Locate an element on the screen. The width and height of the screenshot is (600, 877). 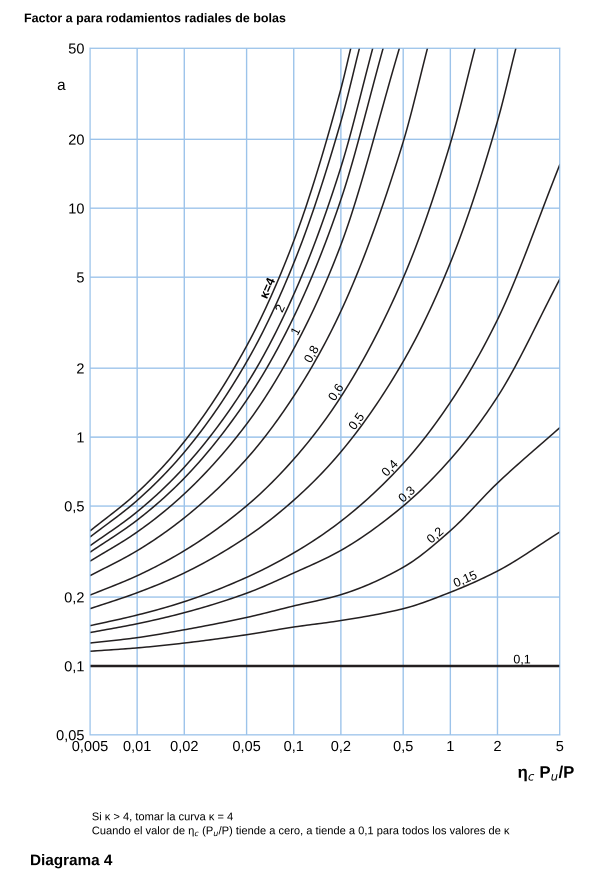
y-tick-label: 20 is located at coordinates (76, 139).